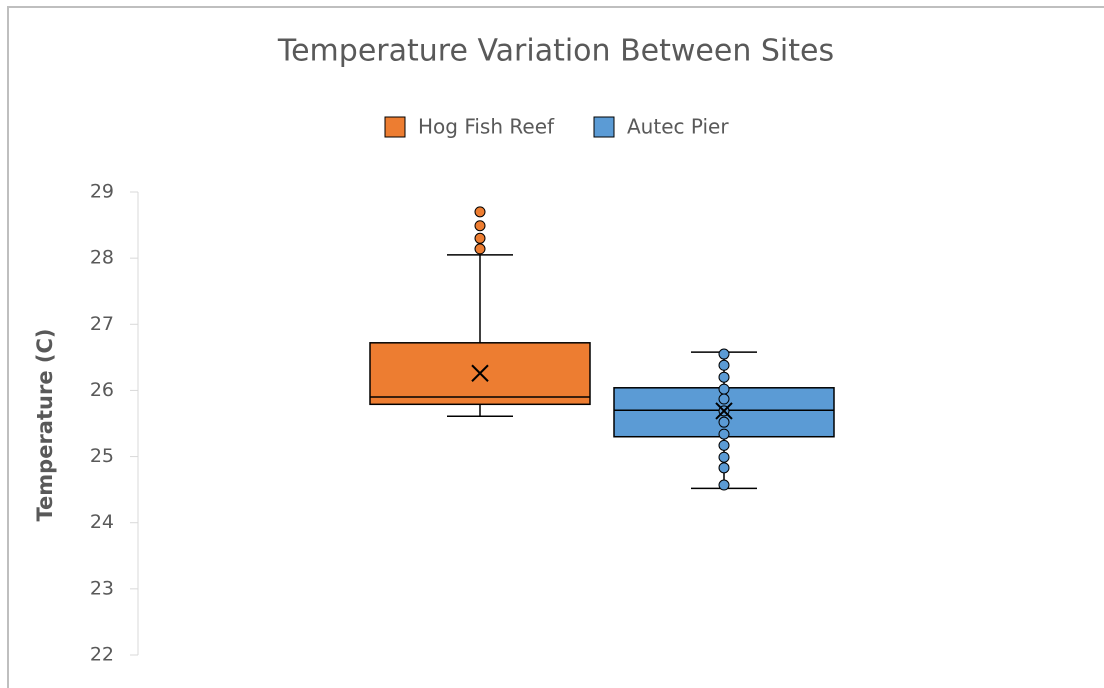 This screenshot has height=688, width=1104. Describe the element at coordinates (45, 425) in the screenshot. I see `y-axis-label: Temperature (C)` at that location.